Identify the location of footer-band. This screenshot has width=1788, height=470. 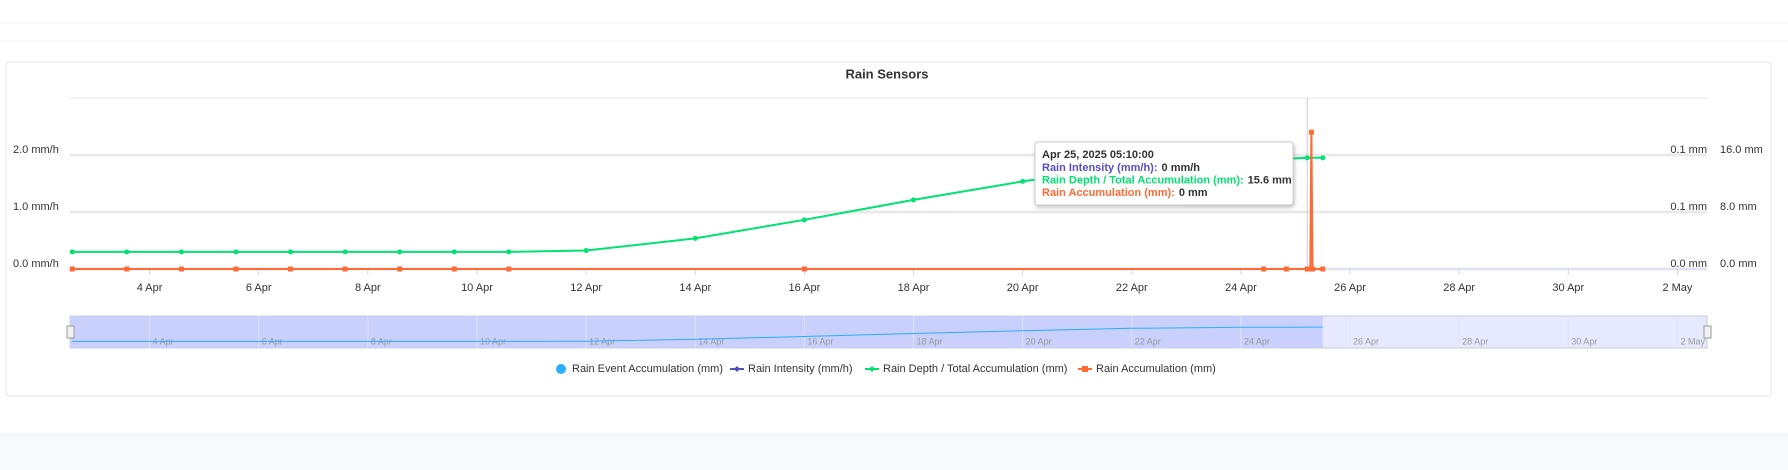
(894, 452).